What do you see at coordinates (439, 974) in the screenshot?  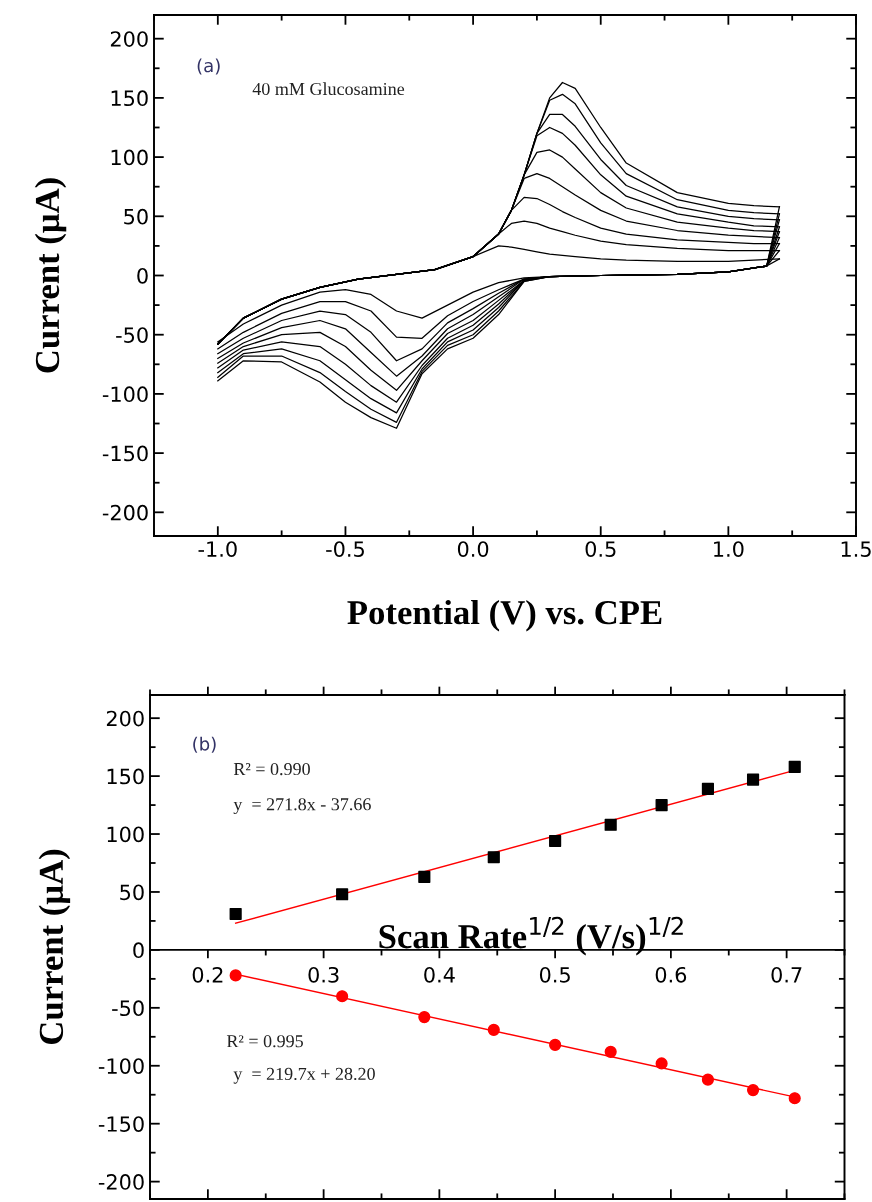 I see `x-tick-label: 0.4` at bounding box center [439, 974].